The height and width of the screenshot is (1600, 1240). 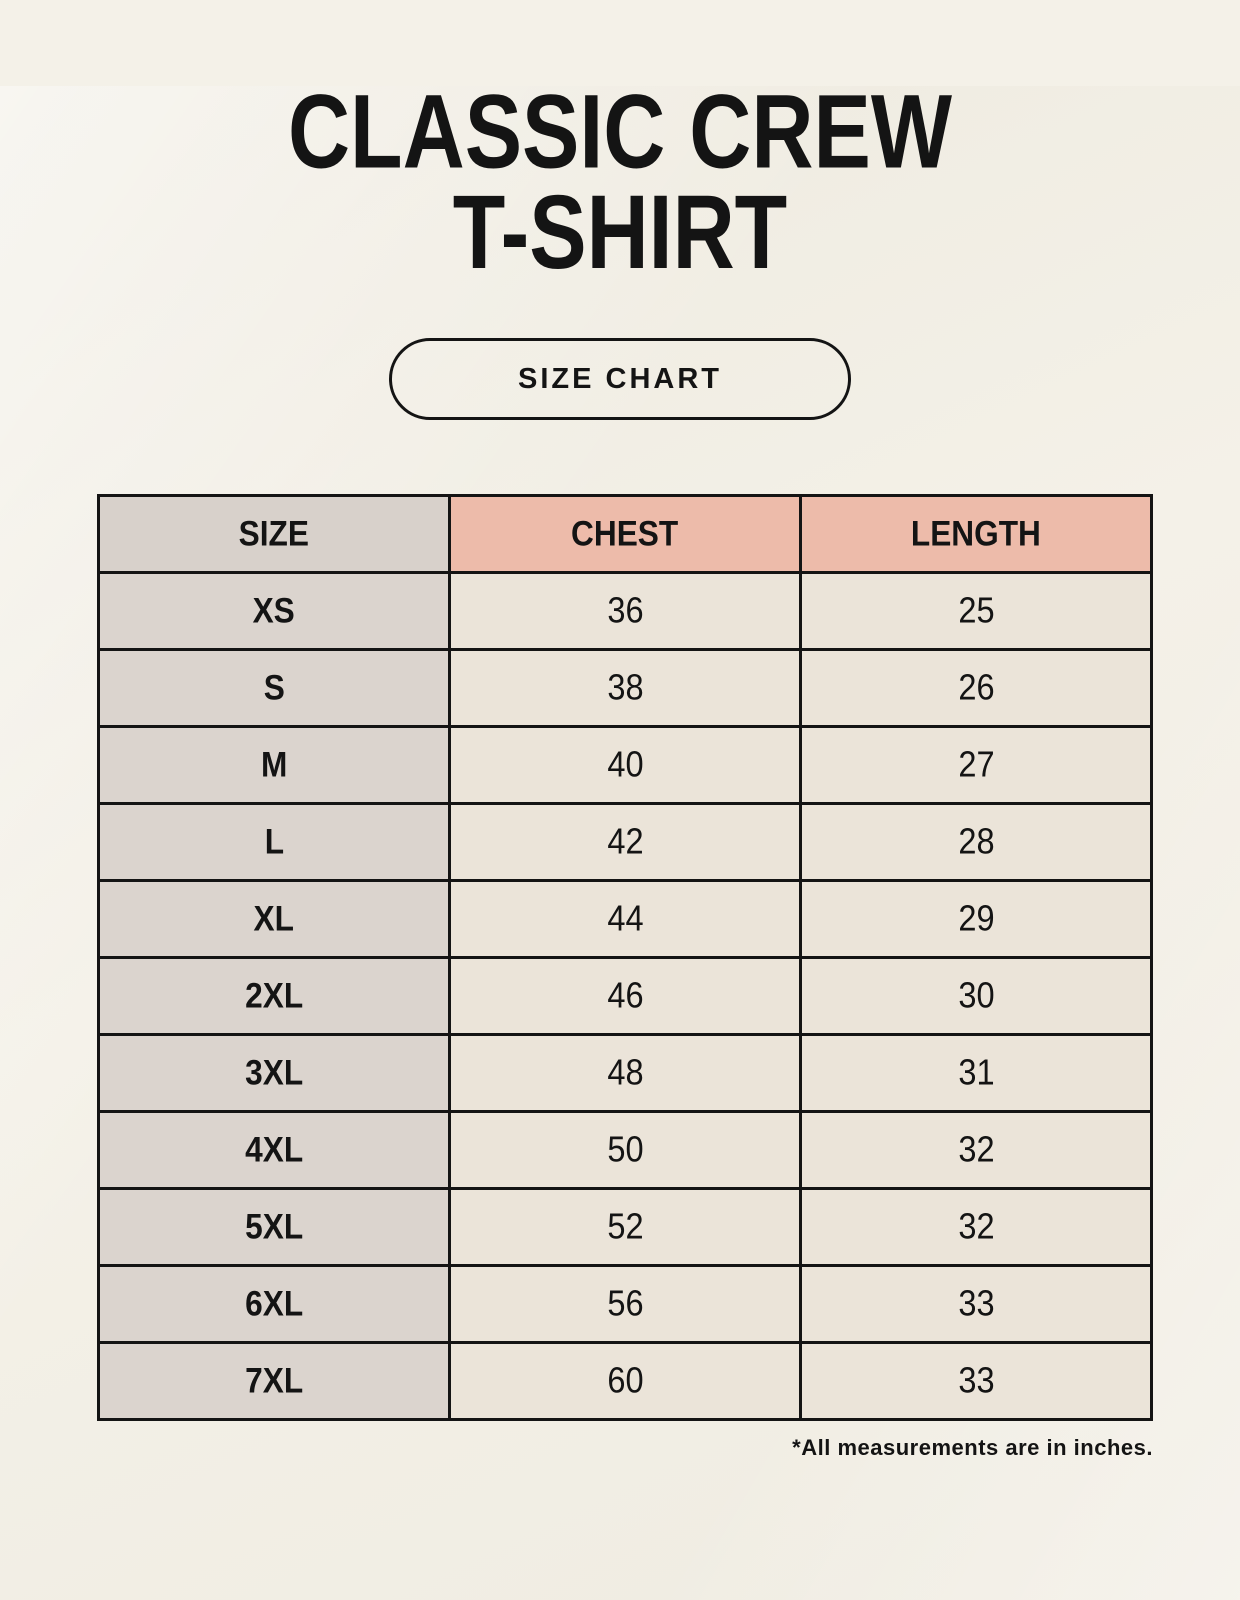 I want to click on header-row: SIZE CHEST LENGTH, so click(x=625, y=534).